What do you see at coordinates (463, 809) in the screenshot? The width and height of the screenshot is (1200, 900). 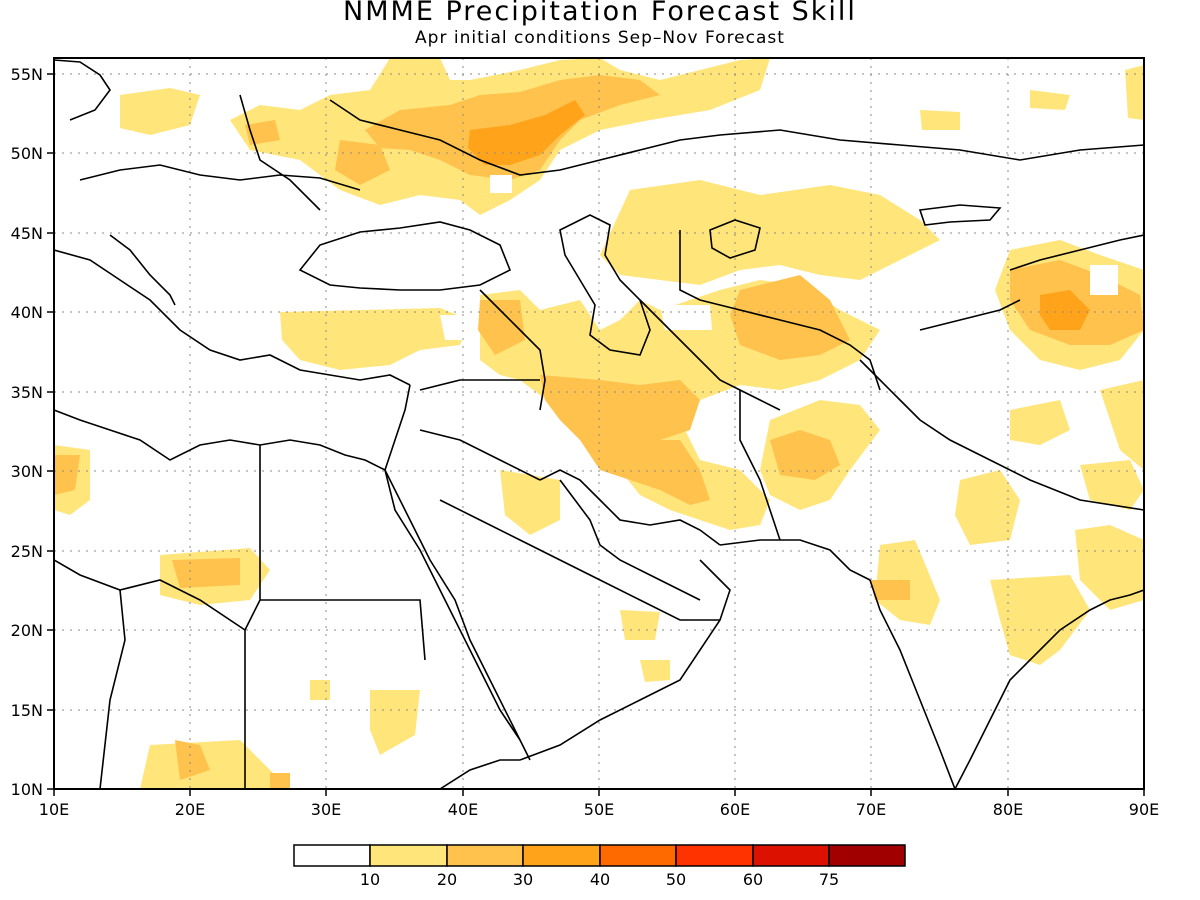 I see `x-tick-label: 40E` at bounding box center [463, 809].